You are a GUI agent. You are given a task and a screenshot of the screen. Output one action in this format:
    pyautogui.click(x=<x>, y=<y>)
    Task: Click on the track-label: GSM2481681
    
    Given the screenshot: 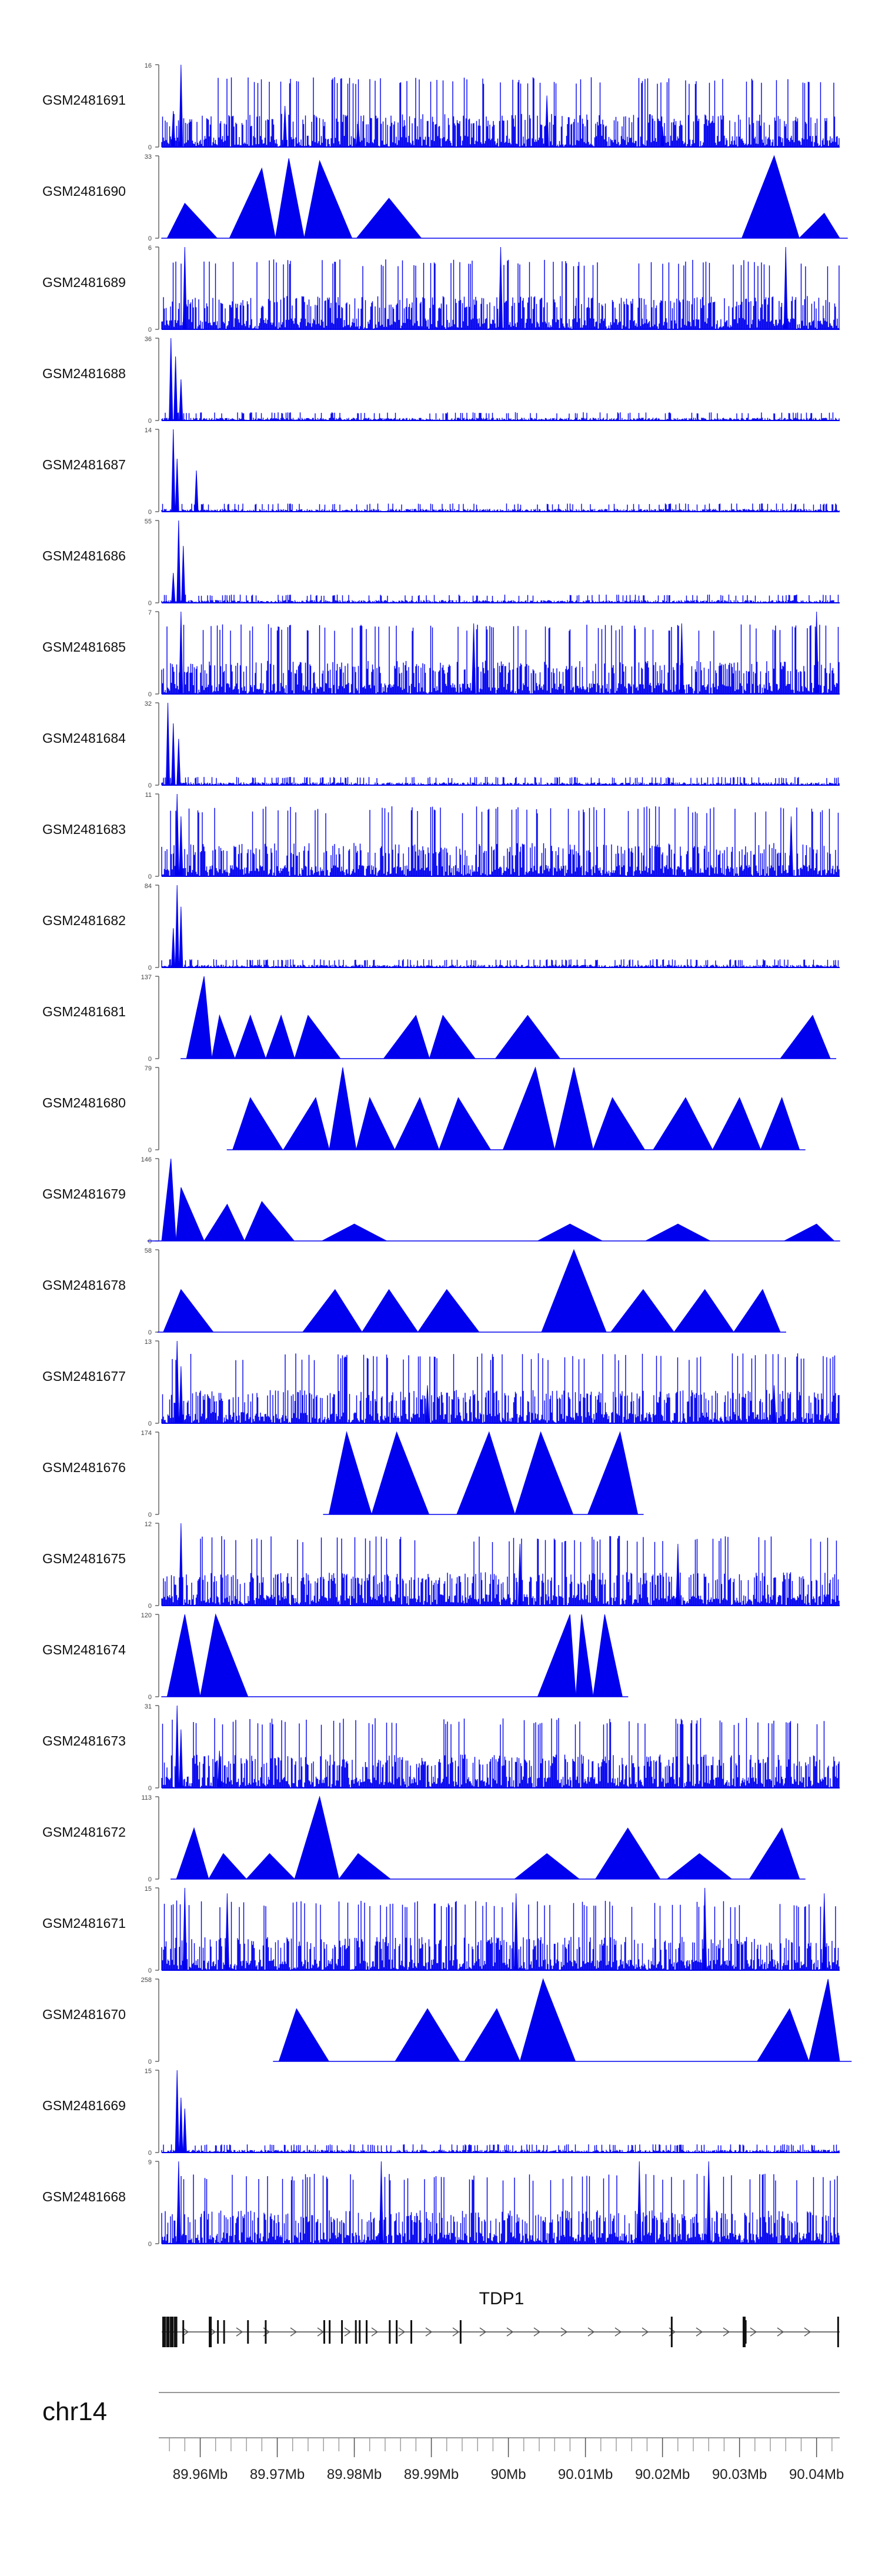 What is the action you would take?
    pyautogui.click(x=84, y=1011)
    